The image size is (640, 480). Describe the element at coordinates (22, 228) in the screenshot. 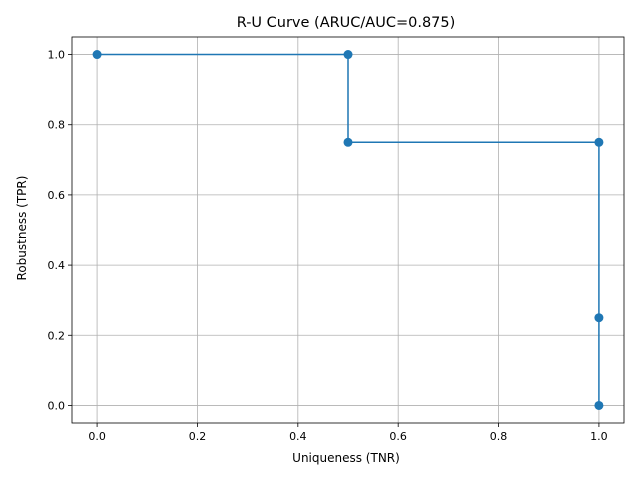

I see `y-axis-label: Robustness (TPR)` at that location.